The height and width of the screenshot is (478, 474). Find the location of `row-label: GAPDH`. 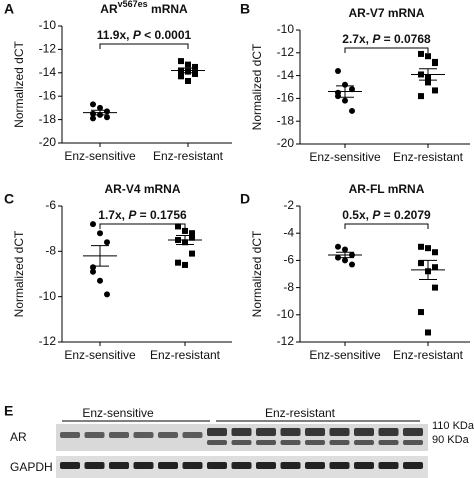

row-label: GAPDH is located at coordinates (31, 467).